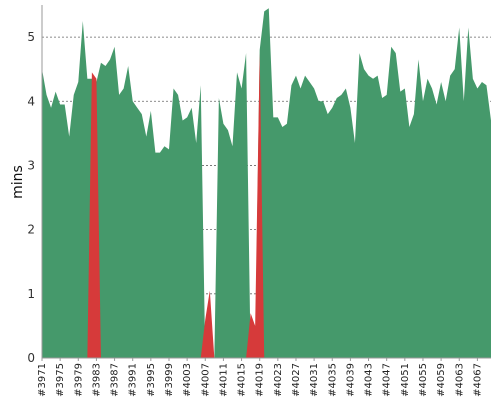  What do you see at coordinates (18, 182) in the screenshot?
I see `y-axis-label: mins` at bounding box center [18, 182].